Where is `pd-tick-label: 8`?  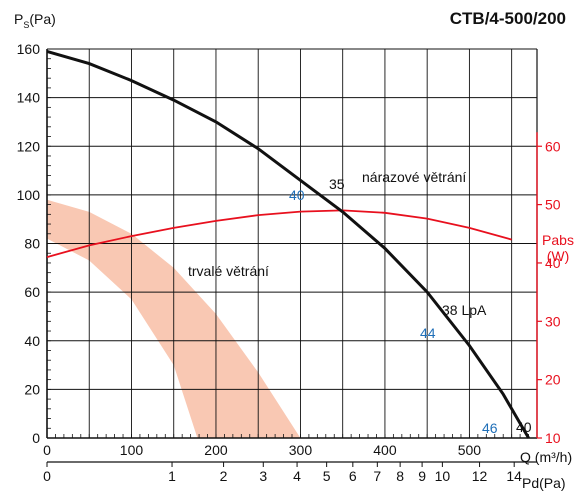 pd-tick-label: 8 is located at coordinates (400, 476).